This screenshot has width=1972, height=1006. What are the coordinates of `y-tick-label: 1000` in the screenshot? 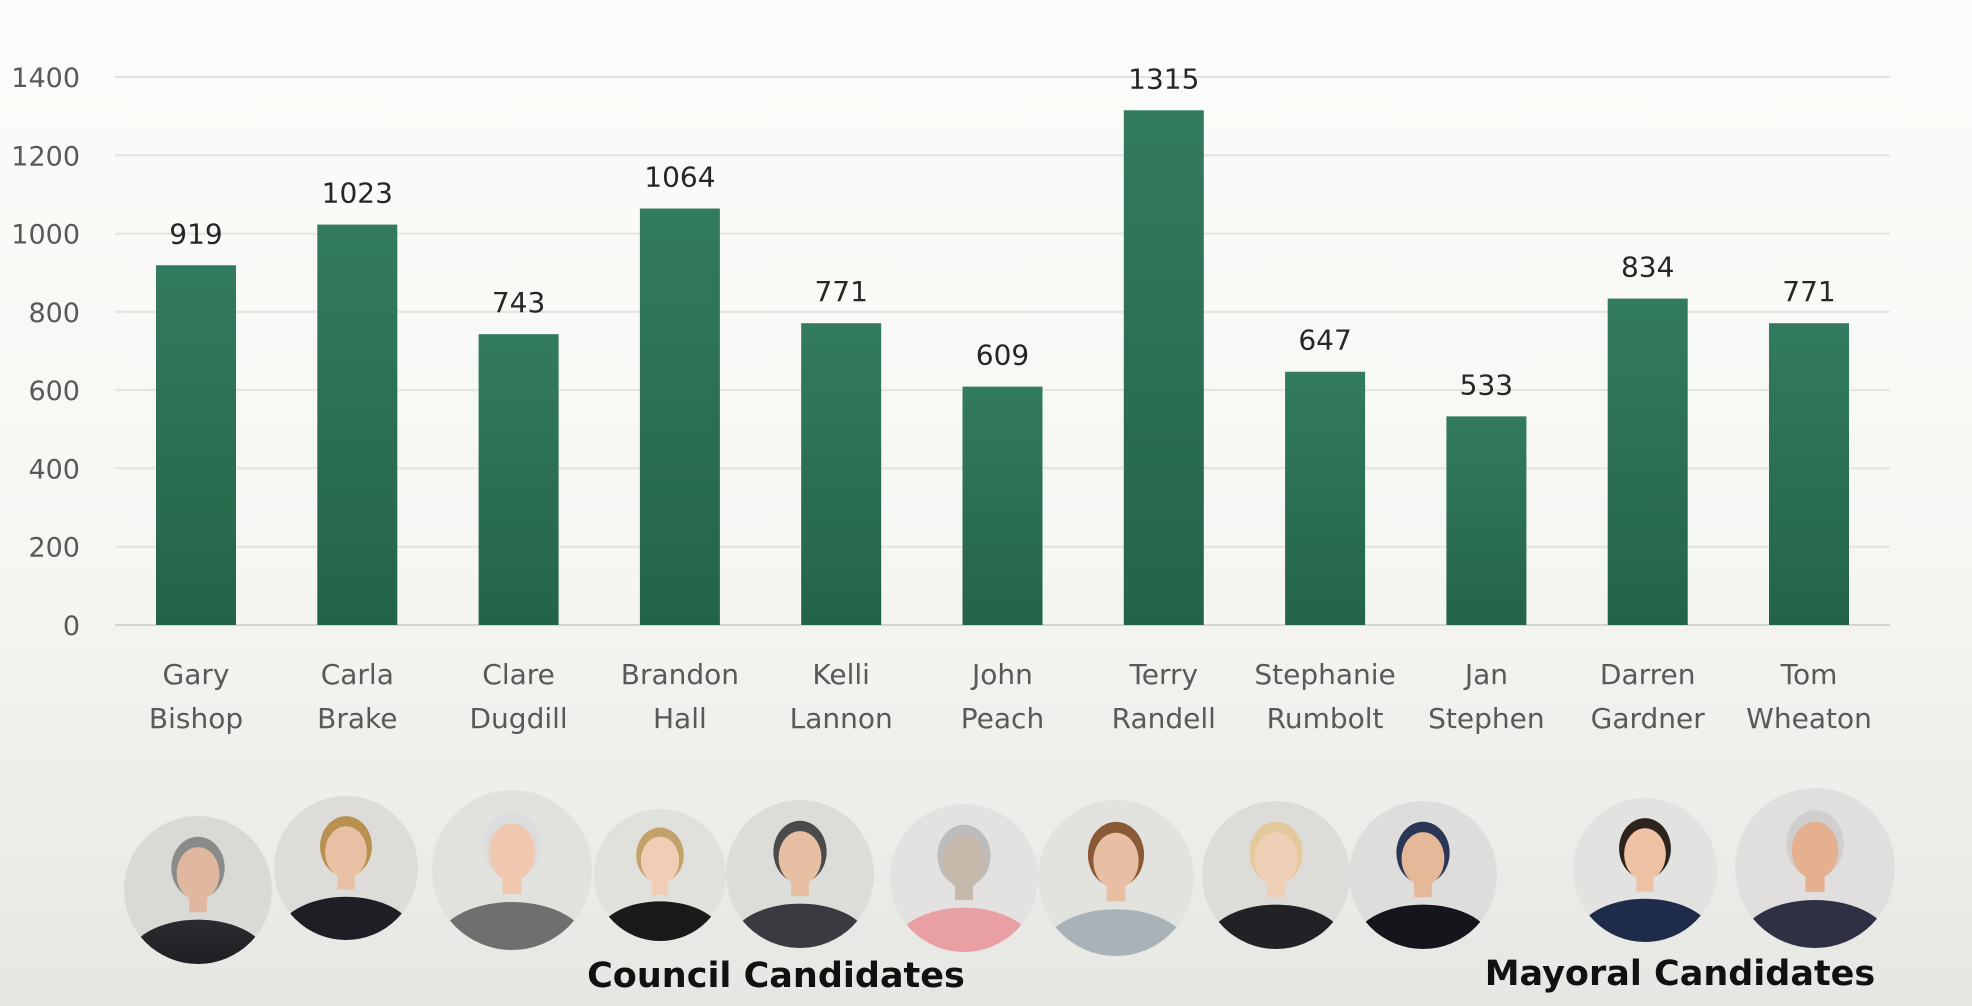 It's located at (45, 235).